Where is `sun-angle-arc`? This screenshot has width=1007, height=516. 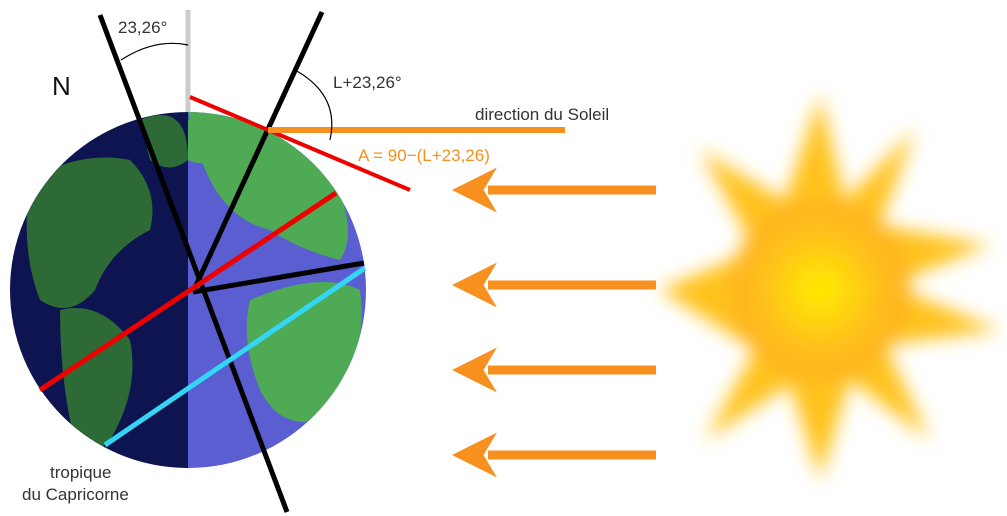 sun-angle-arc is located at coordinates (313, 105).